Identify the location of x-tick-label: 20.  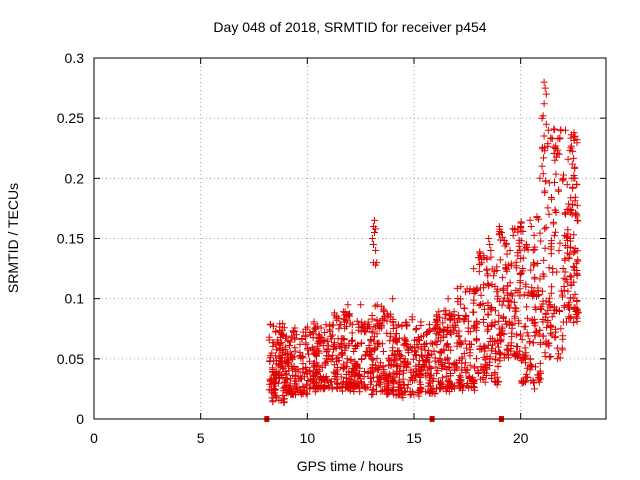
(521, 438).